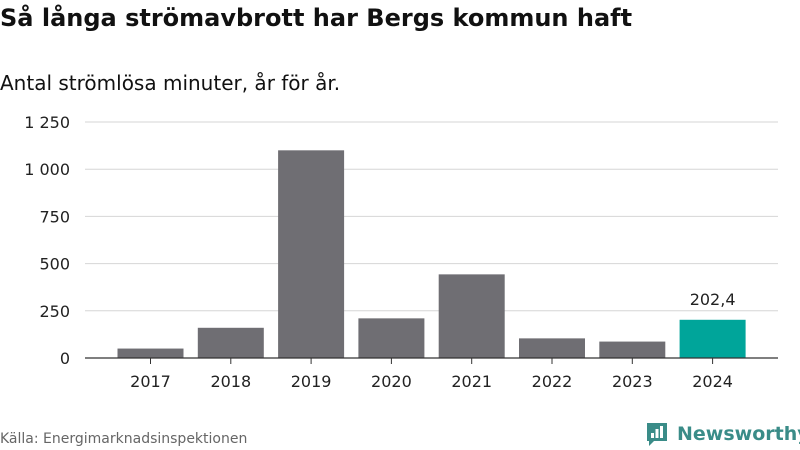 This screenshot has width=800, height=450. Describe the element at coordinates (170, 83) in the screenshot. I see `chart-subtitle: Antal strömlösa minuter, år för år.` at that location.